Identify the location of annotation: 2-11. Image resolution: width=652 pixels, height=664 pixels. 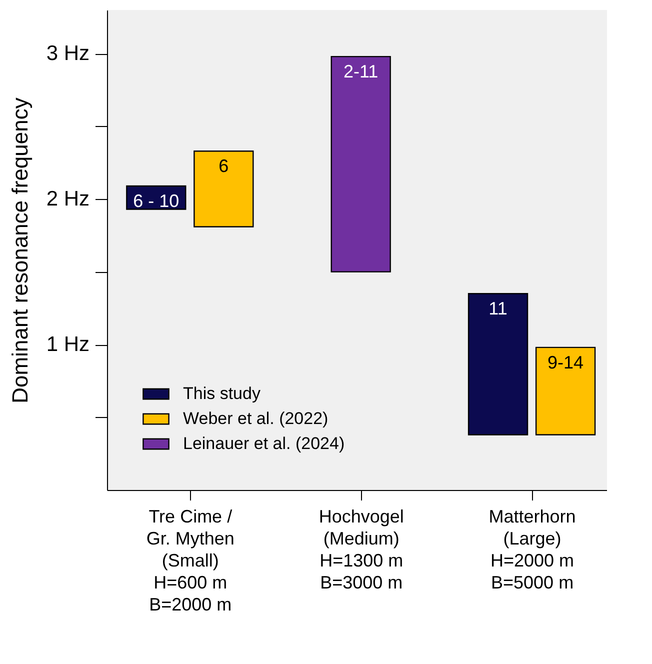
(360, 72).